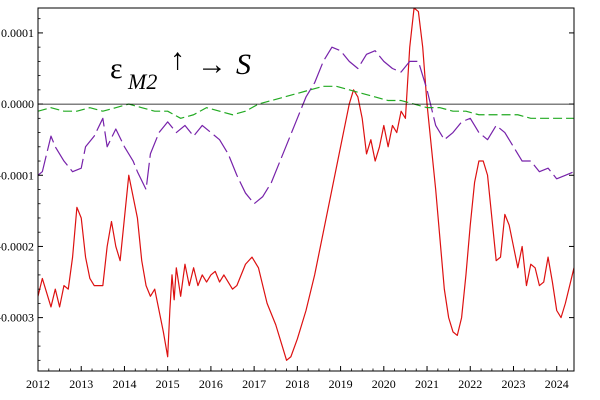 This screenshot has width=600, height=400. I want to click on x-tick-label: 2012, so click(38, 384).